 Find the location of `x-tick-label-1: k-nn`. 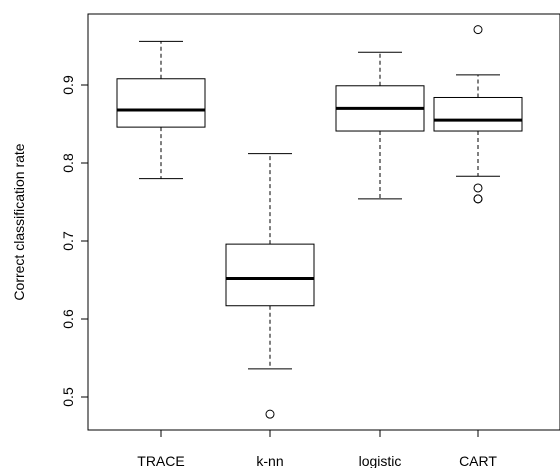

x-tick-label-1: k-nn is located at coordinates (269, 460).